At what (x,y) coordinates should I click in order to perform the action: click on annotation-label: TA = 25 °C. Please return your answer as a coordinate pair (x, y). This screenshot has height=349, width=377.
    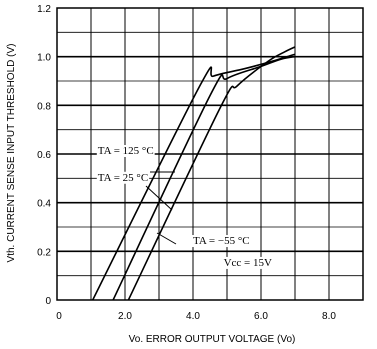
    Looking at the image, I should click on (123, 178).